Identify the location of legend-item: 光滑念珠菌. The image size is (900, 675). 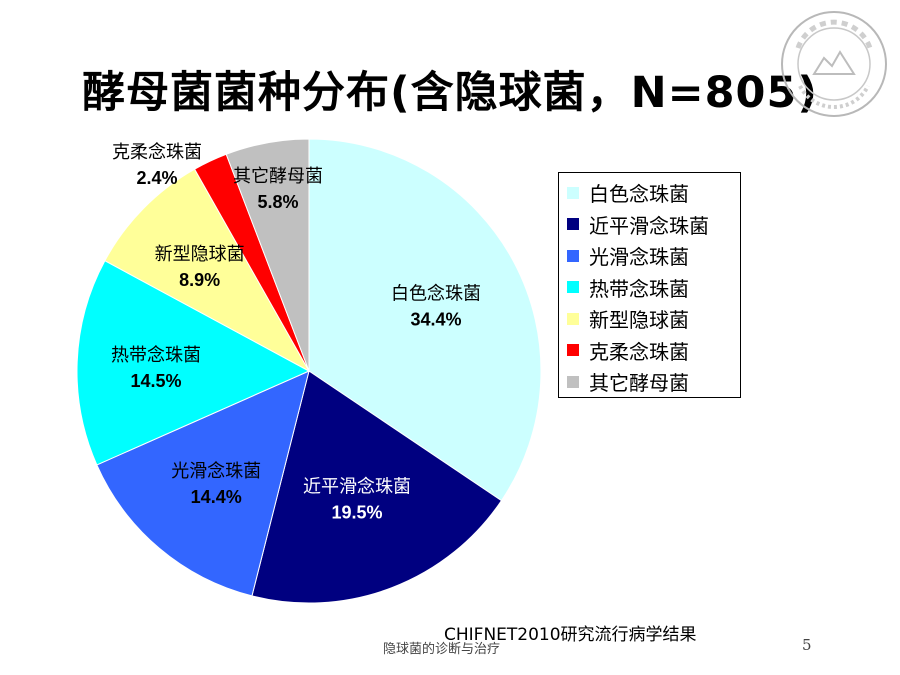
(653, 256).